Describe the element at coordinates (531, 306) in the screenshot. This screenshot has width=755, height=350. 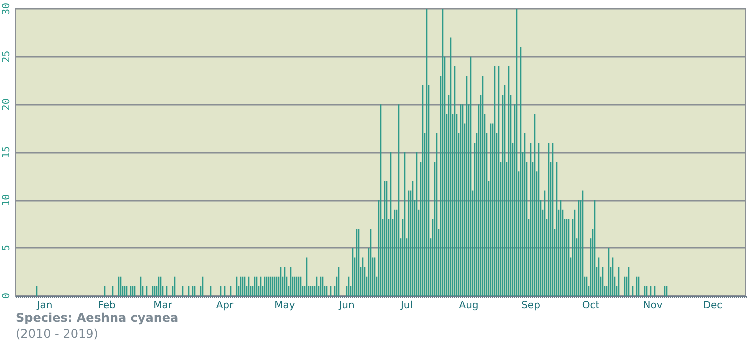
I see `x-tick-label: Sep` at that location.